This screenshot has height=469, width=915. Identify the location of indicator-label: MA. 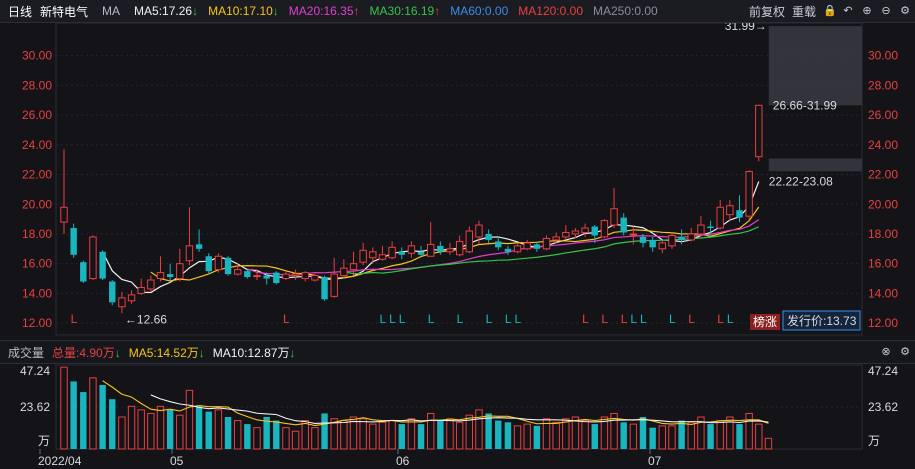
(111, 11).